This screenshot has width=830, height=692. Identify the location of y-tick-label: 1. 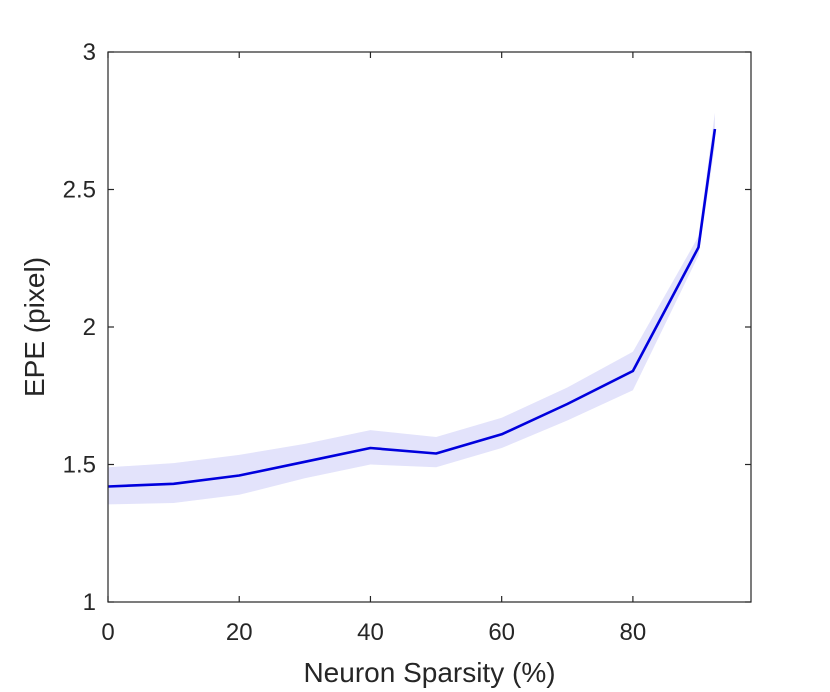
(89, 602).